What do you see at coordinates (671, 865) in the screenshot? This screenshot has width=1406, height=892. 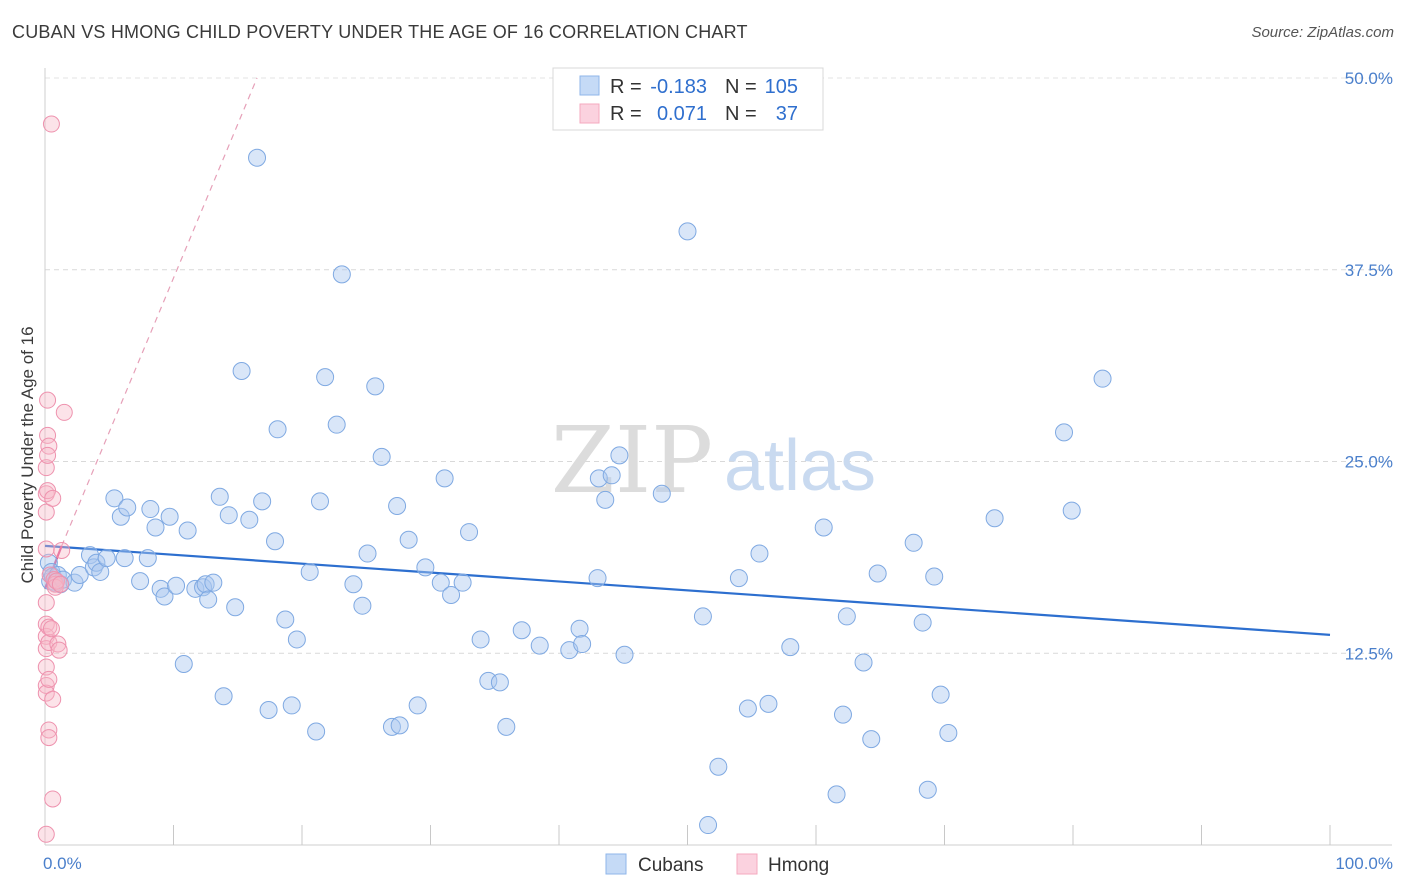 I see `legend-bottom-label-cubans: Cubans` at bounding box center [671, 865].